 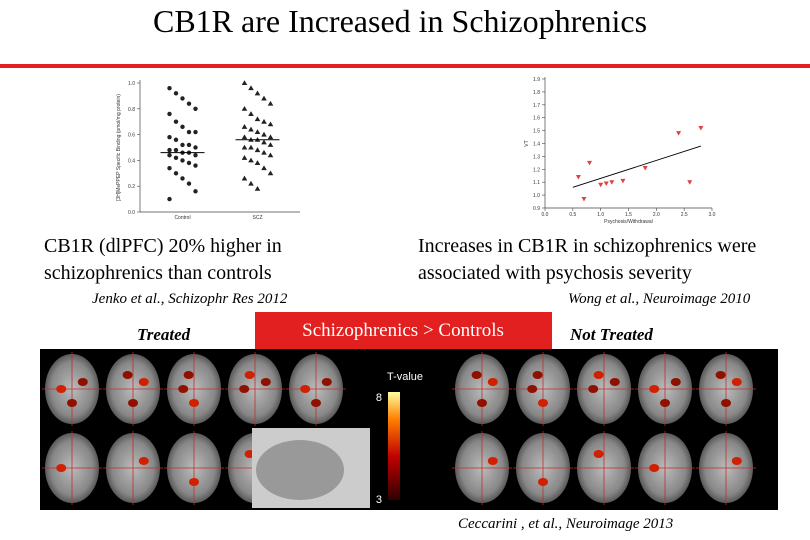 I want to click on y-tick-label: 1.2, so click(x=536, y=170).